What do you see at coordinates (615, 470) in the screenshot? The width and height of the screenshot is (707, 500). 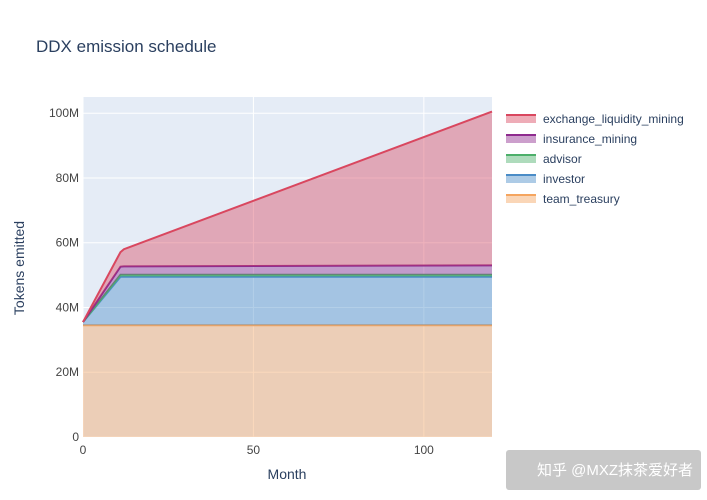 I see `watermark-text: 知乎 @MXZ抹茶爱好者` at bounding box center [615, 470].